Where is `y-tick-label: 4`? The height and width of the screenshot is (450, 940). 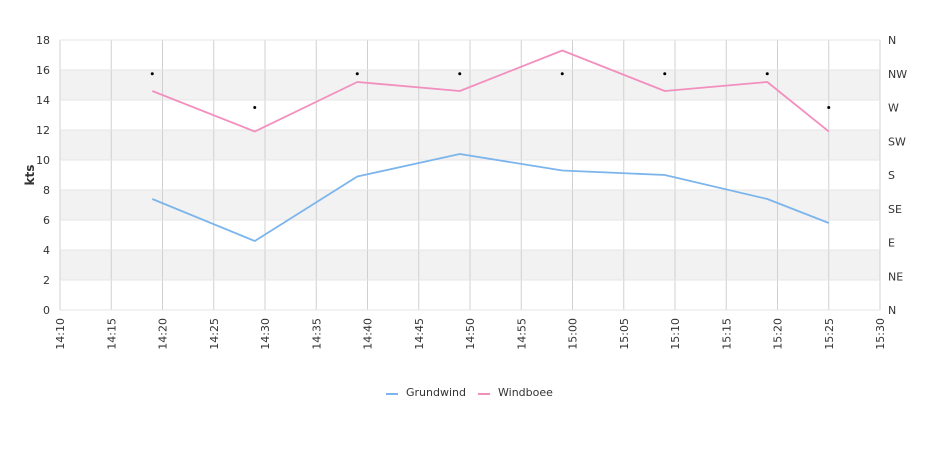
y-tick-label: 4 is located at coordinates (46, 250).